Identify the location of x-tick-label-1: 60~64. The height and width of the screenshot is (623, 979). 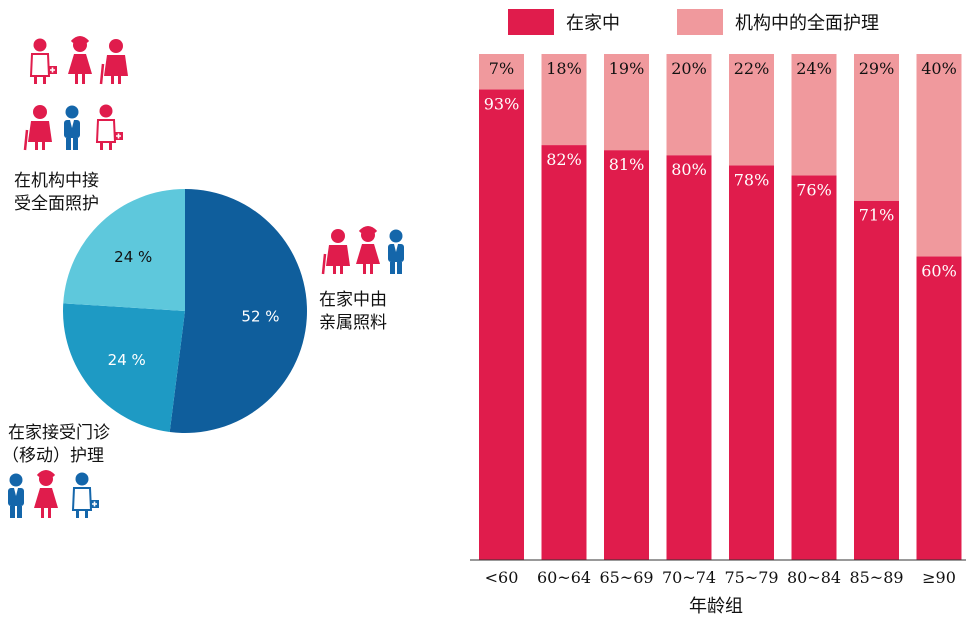
(564, 577).